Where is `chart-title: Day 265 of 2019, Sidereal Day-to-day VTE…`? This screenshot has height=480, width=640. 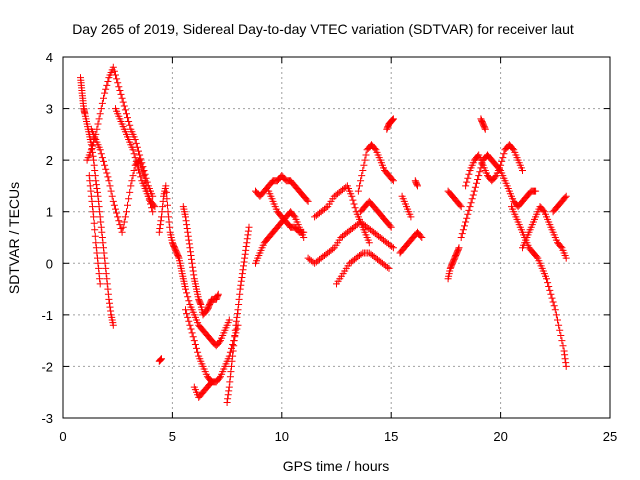
chart-title: Day 265 of 2019, Sidereal Day-to-day VTE… is located at coordinates (323, 29).